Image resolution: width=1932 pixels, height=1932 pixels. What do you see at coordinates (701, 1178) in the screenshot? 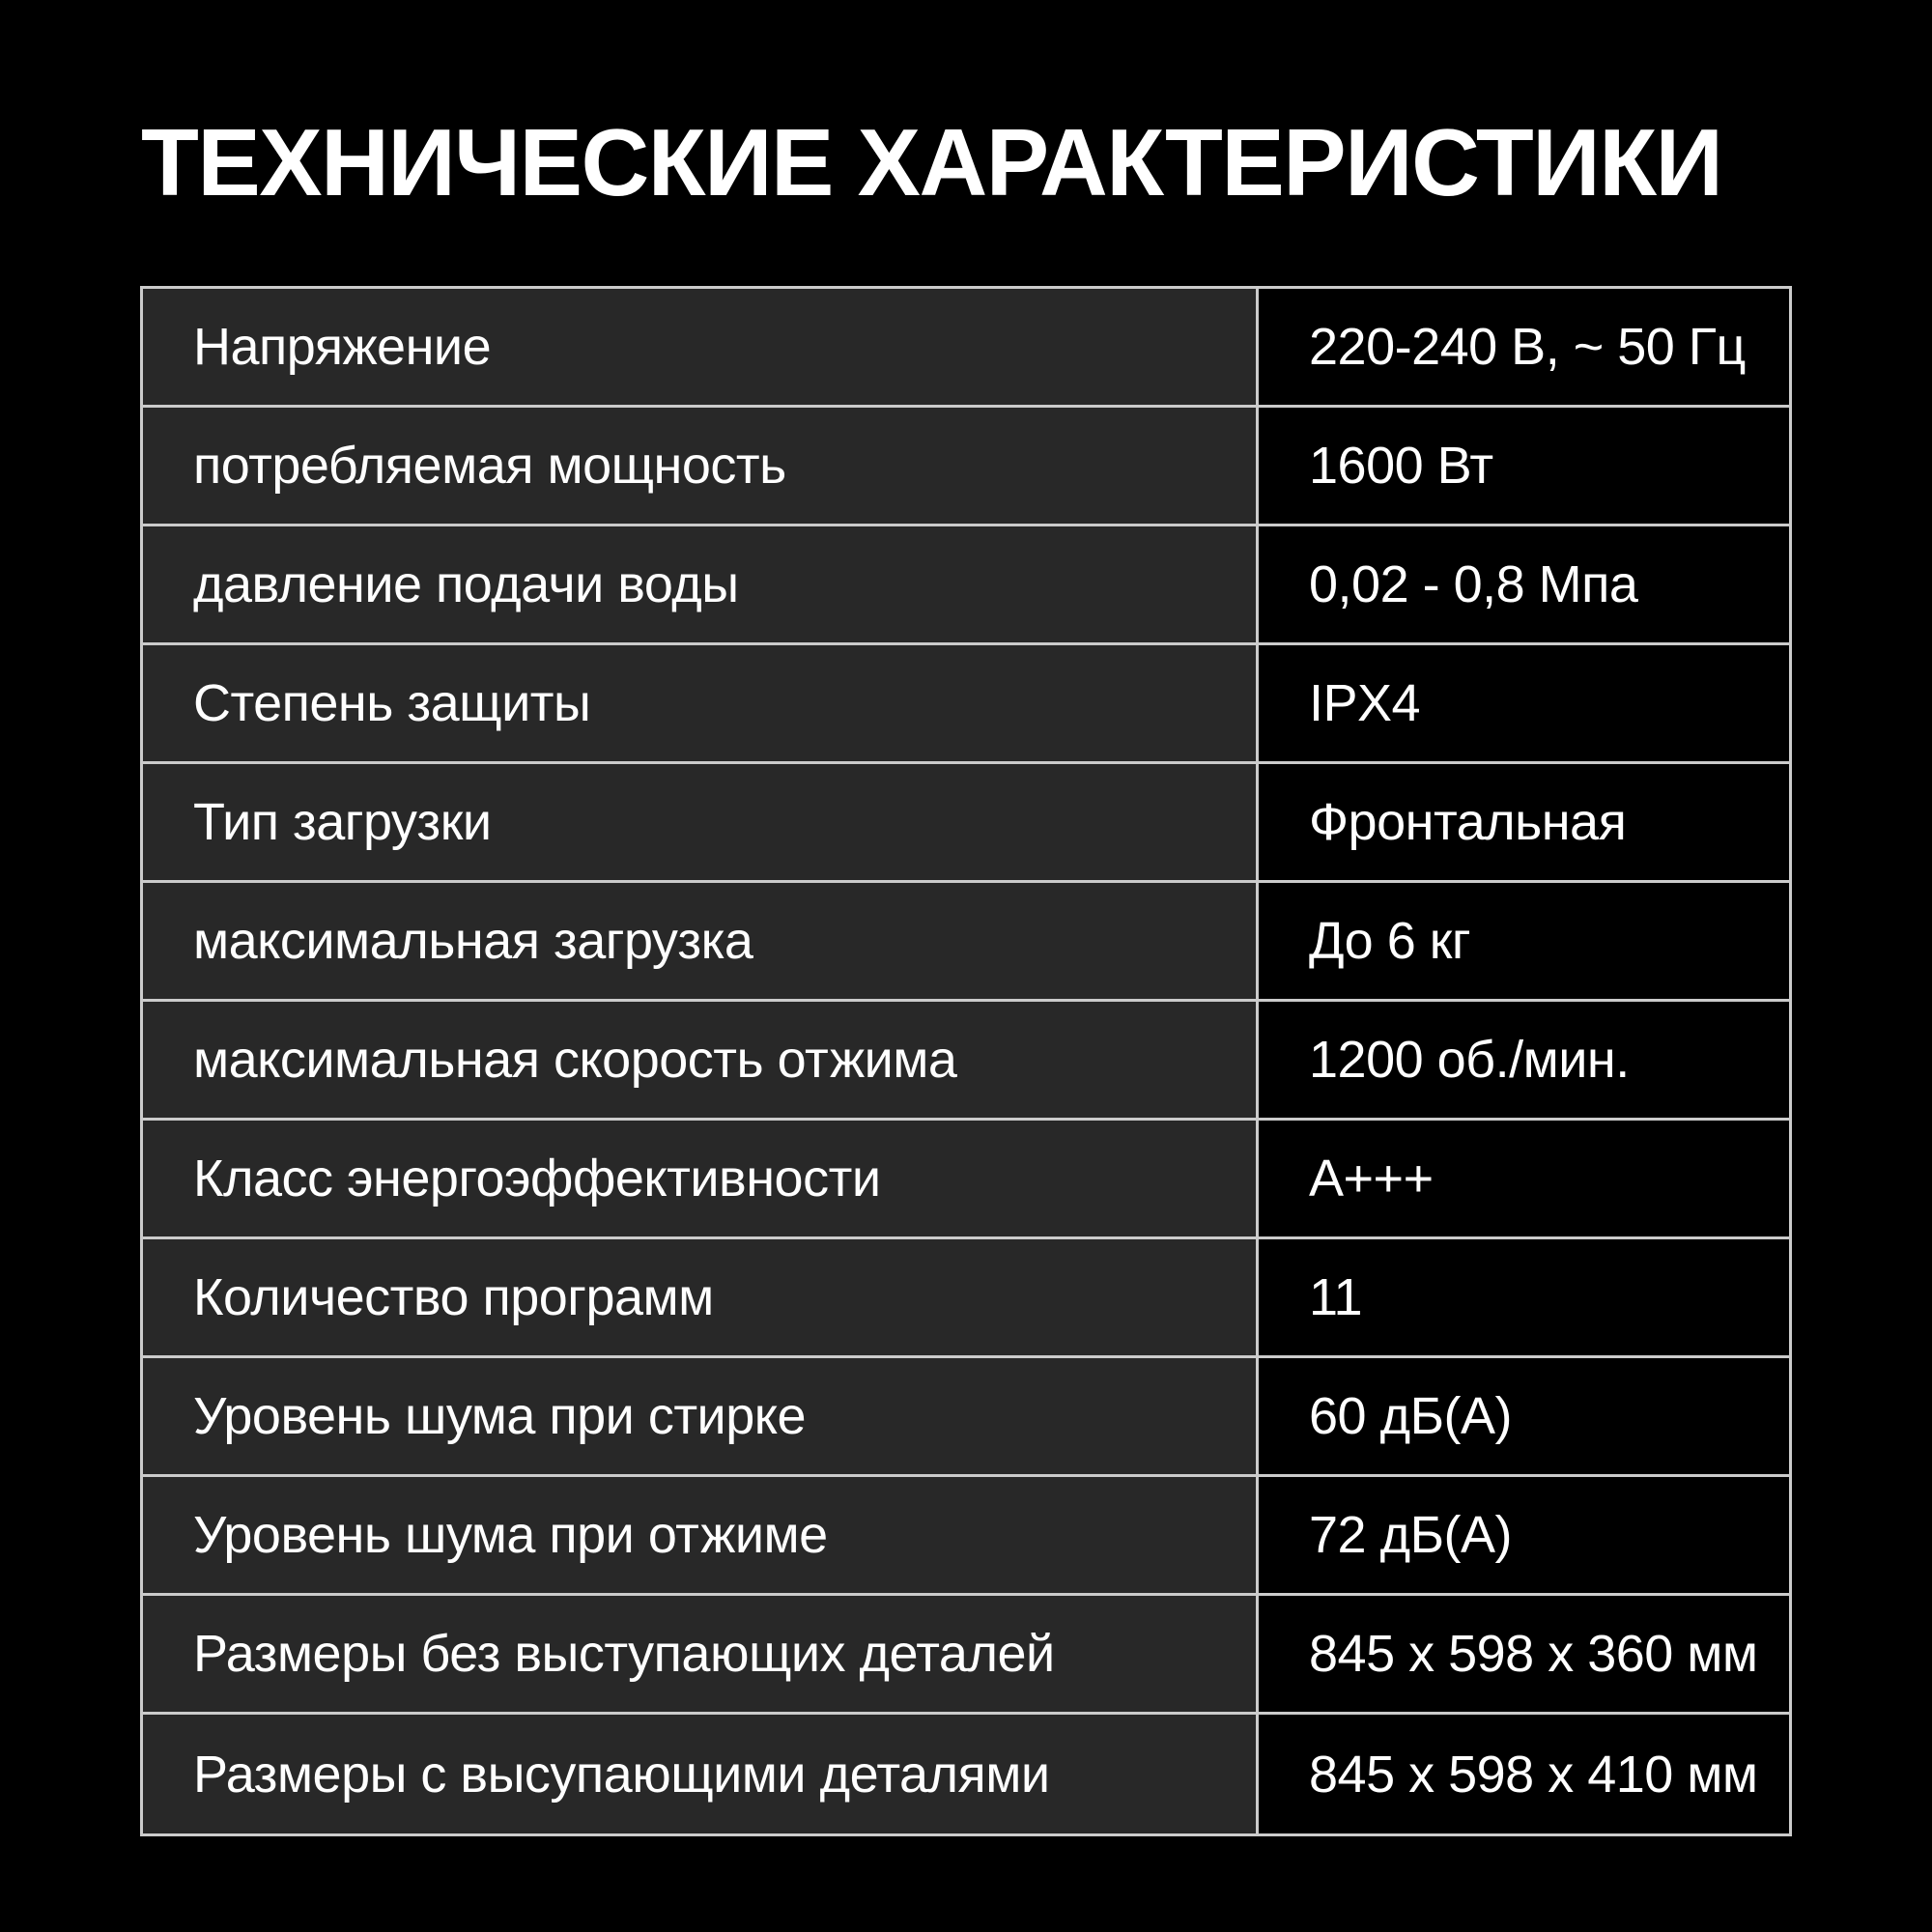
I see `spec-label: Класс энергоэффективности` at bounding box center [701, 1178].